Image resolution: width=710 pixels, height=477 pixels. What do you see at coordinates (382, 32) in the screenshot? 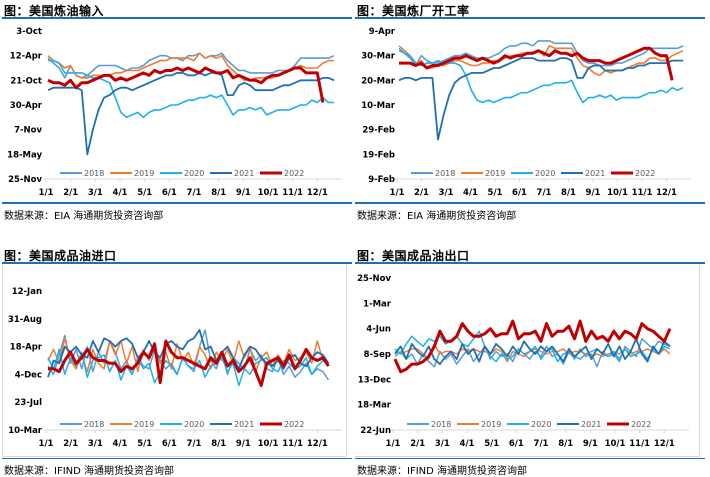
I see `y-tick-label: 9-Apr` at bounding box center [382, 32].